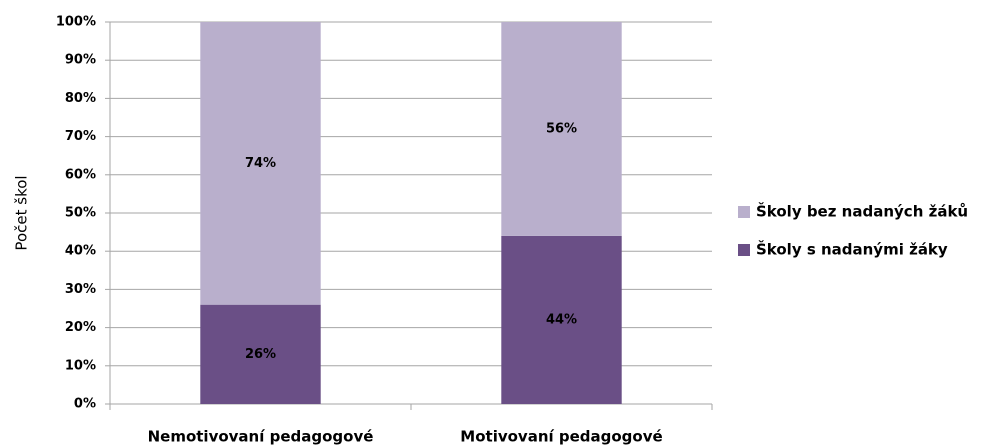  Describe the element at coordinates (80, 136) in the screenshot. I see `y-tick-label: 70%` at that location.